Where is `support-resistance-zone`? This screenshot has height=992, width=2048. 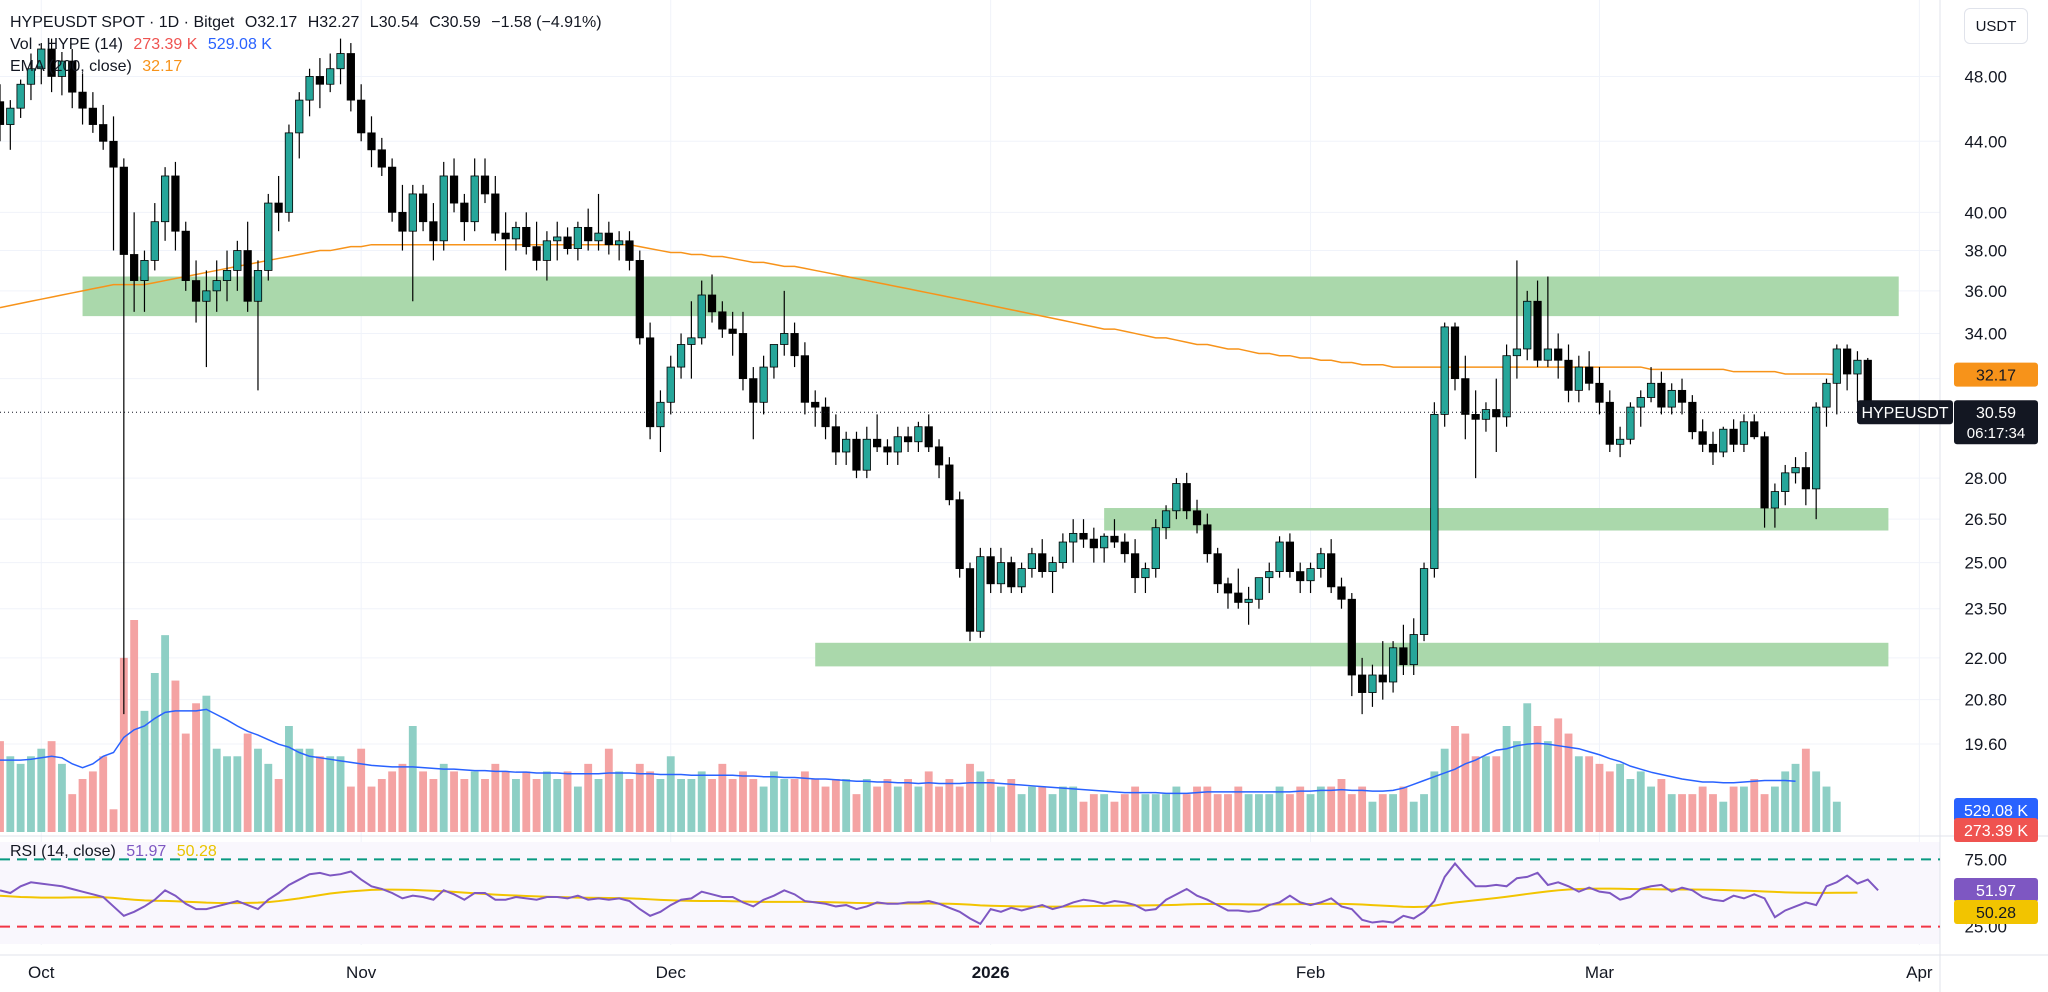 support-resistance-zone is located at coordinates (1496, 519).